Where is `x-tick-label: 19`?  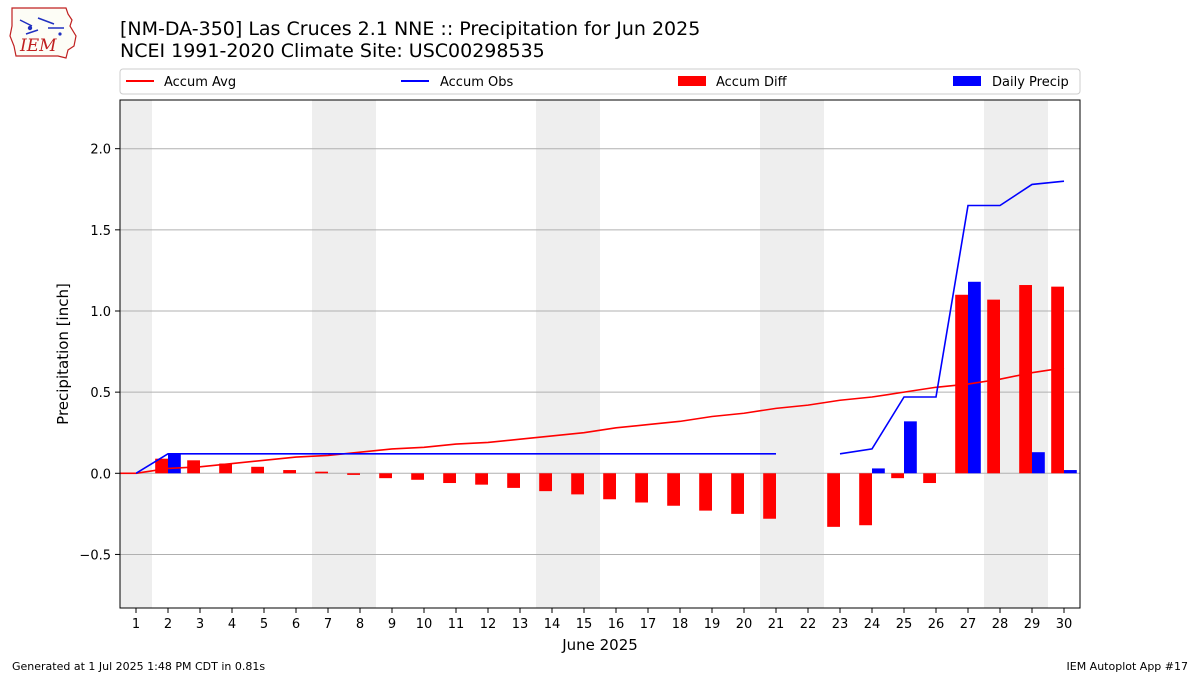 x-tick-label: 19 is located at coordinates (712, 624).